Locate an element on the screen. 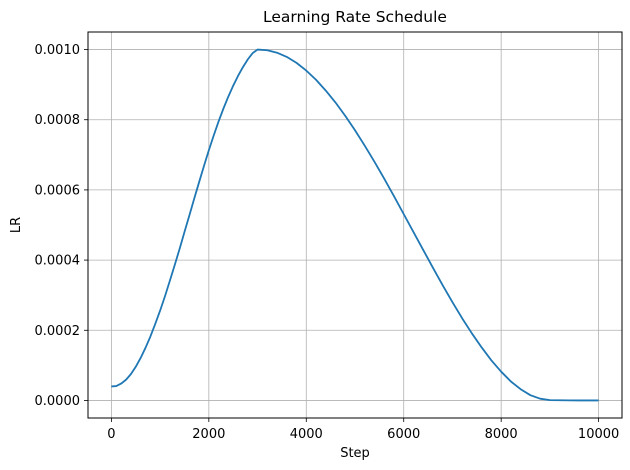 This screenshot has height=470, width=630. x-tick-label: 6000 is located at coordinates (403, 434).